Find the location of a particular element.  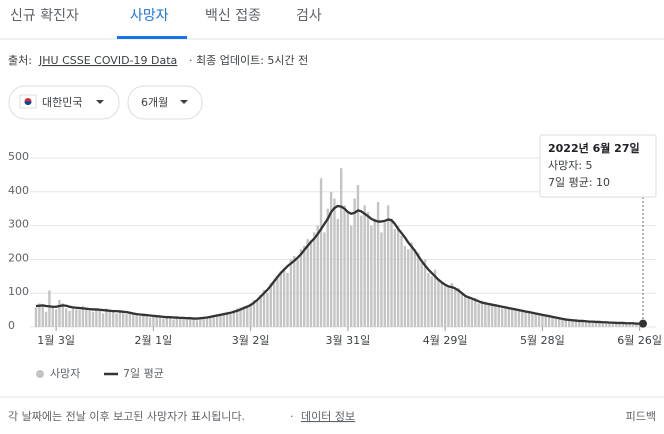

data-info-link: 데이터 정보 is located at coordinates (328, 416).